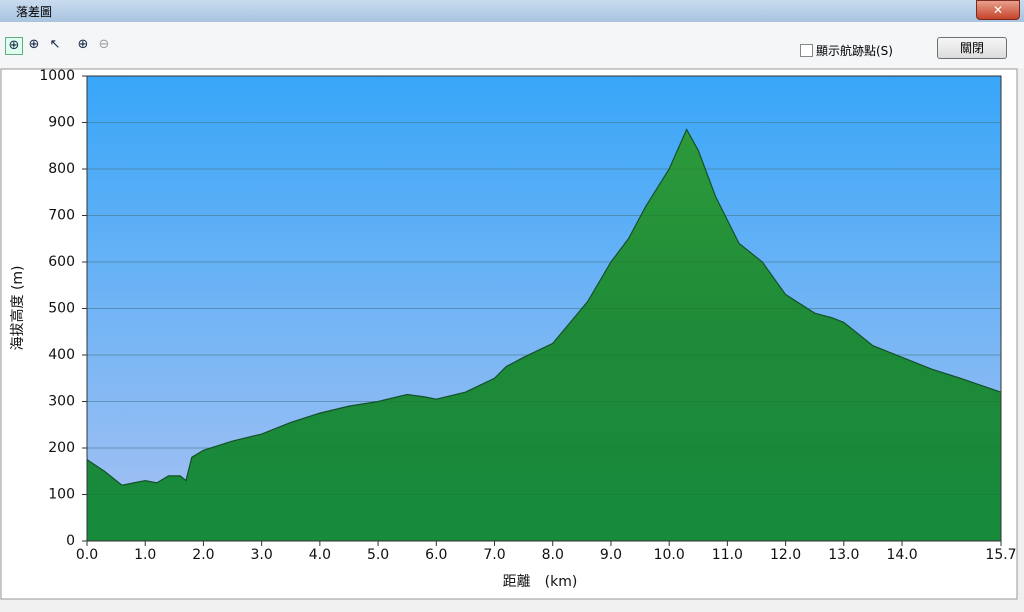 The height and width of the screenshot is (612, 1024). I want to click on title-bar: 落差圖 ✕, so click(512, 11).